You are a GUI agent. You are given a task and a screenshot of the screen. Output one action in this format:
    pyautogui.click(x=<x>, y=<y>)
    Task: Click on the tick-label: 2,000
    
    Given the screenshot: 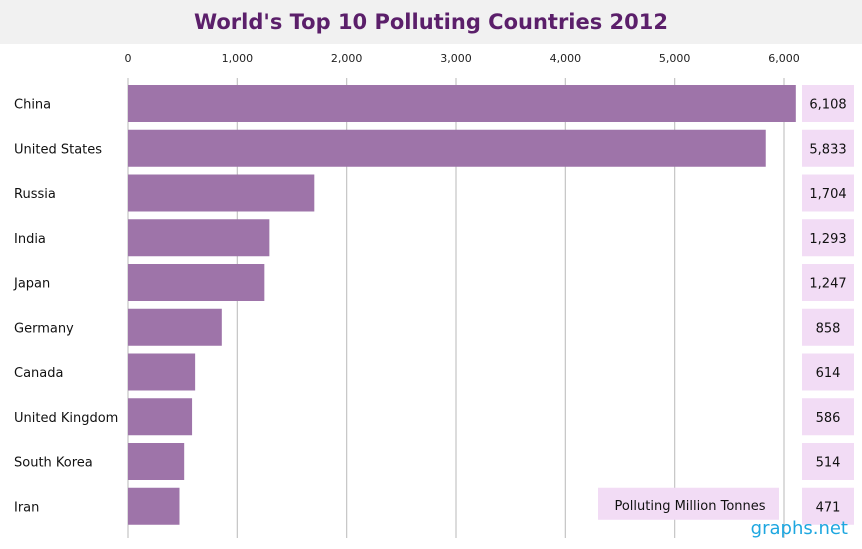 What is the action you would take?
    pyautogui.click(x=347, y=58)
    